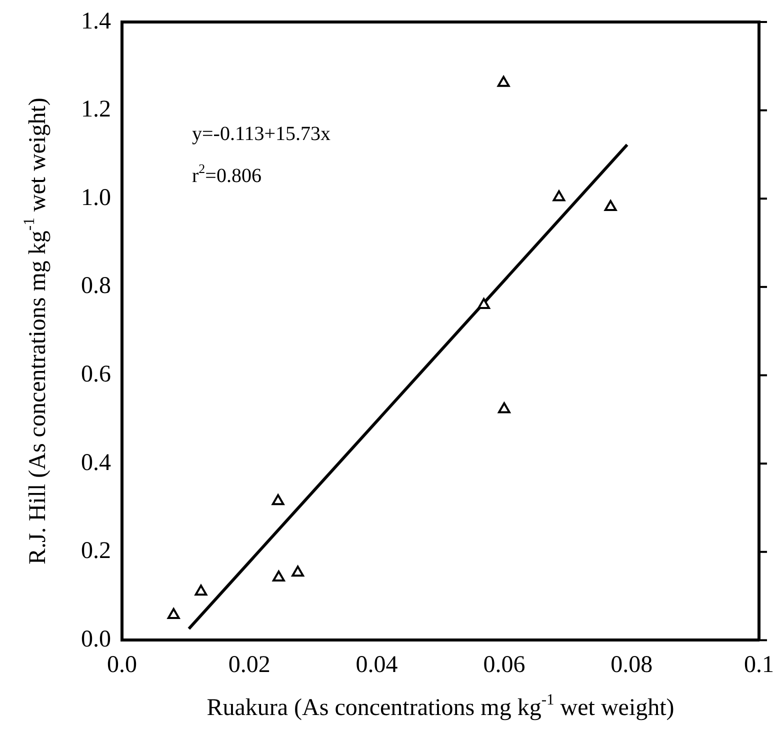 Image resolution: width=784 pixels, height=743 pixels. What do you see at coordinates (249, 665) in the screenshot?
I see `x-tick-label: 0.02` at bounding box center [249, 665].